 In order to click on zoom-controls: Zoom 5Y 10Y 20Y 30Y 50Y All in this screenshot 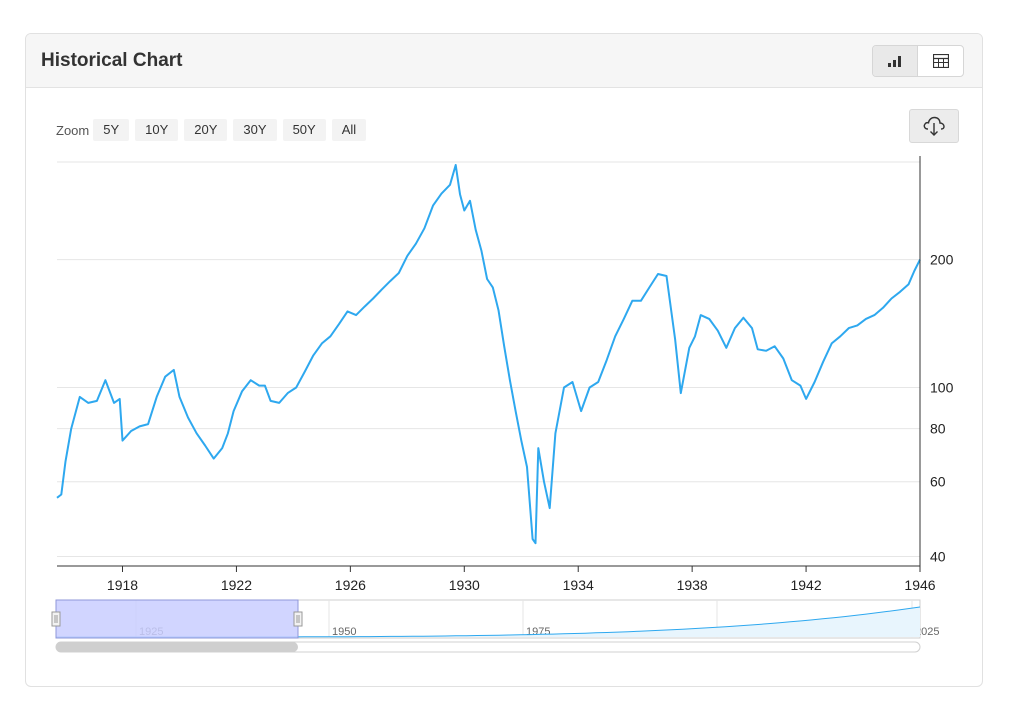, I will do `click(214, 130)`.